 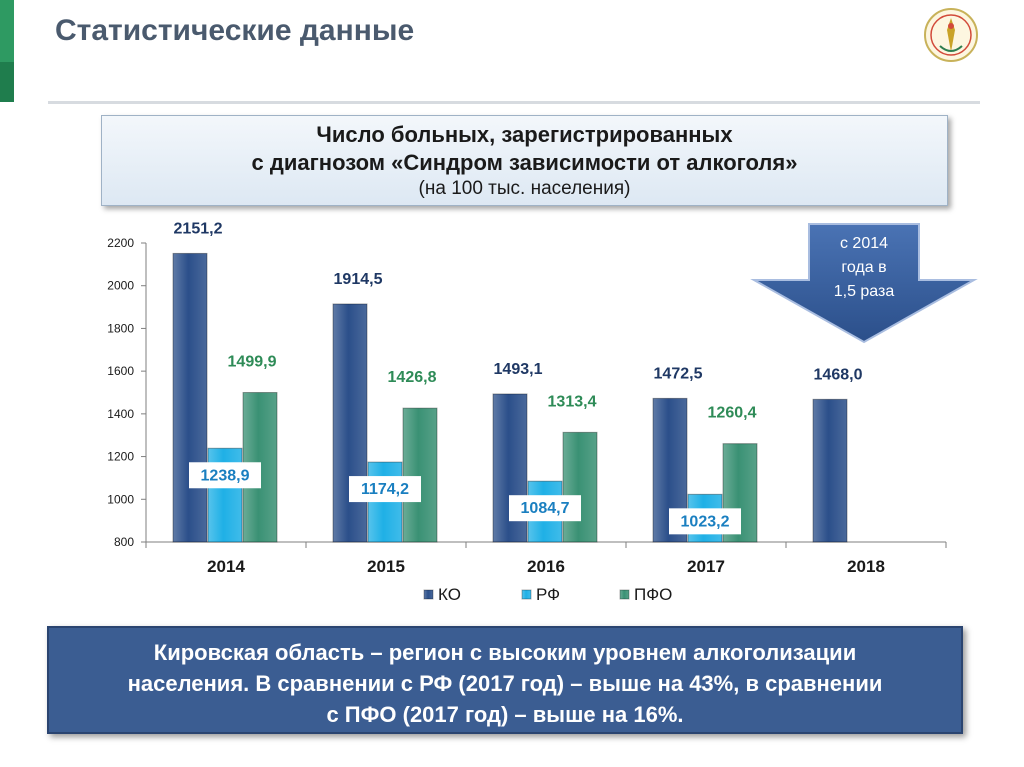 What do you see at coordinates (235, 30) in the screenshot?
I see `page-title: Статистические данные` at bounding box center [235, 30].